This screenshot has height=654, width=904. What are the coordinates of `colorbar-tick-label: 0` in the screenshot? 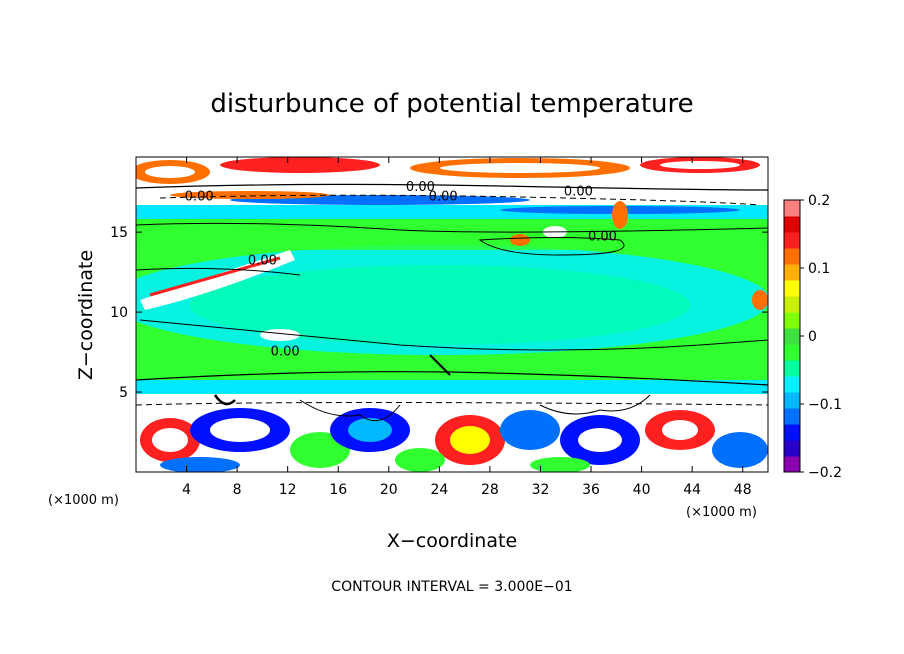 It's located at (812, 337).